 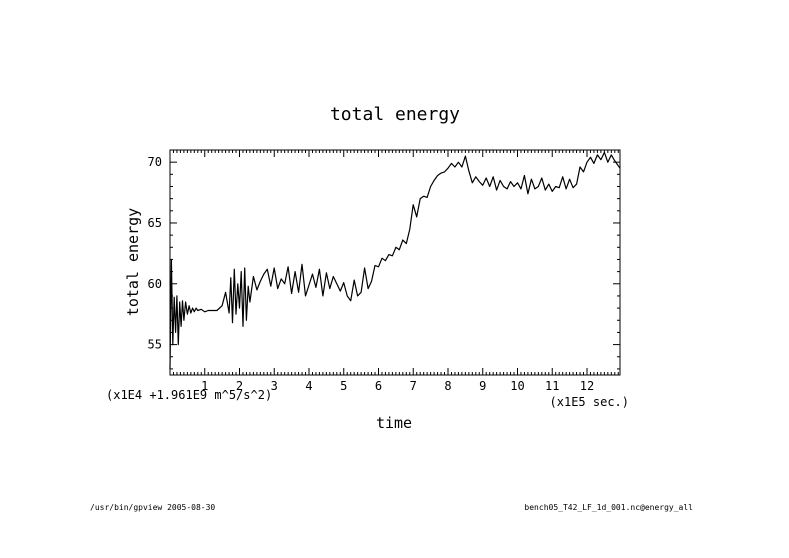 I want to click on x-tick-label: 5, so click(x=343, y=386).